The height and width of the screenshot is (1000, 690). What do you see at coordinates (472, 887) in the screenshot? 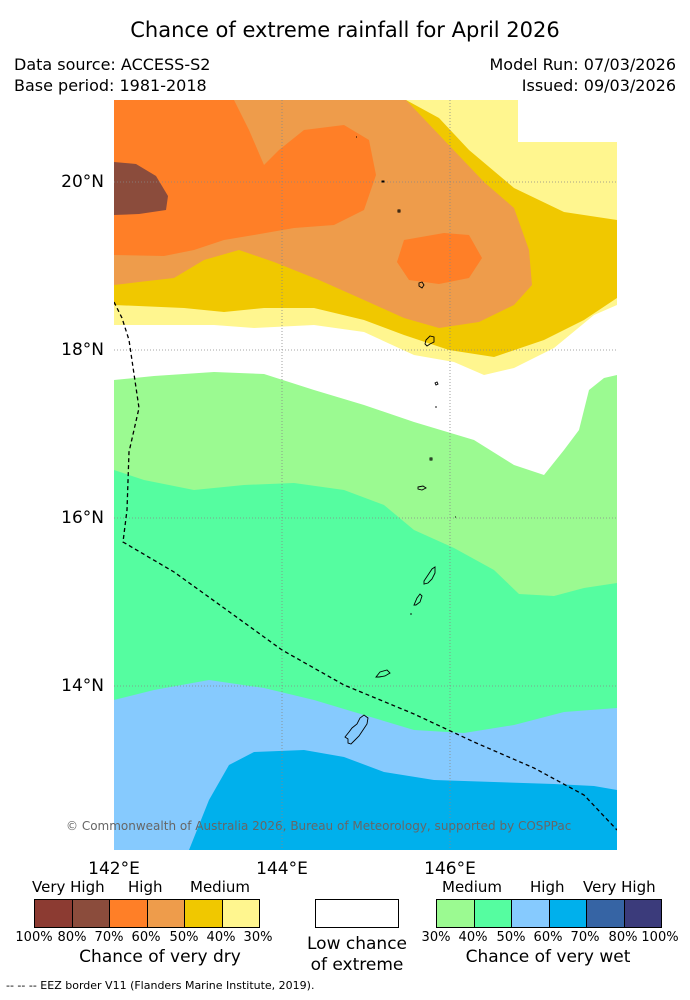
I see `wet-medium-label: Medium` at bounding box center [472, 887].